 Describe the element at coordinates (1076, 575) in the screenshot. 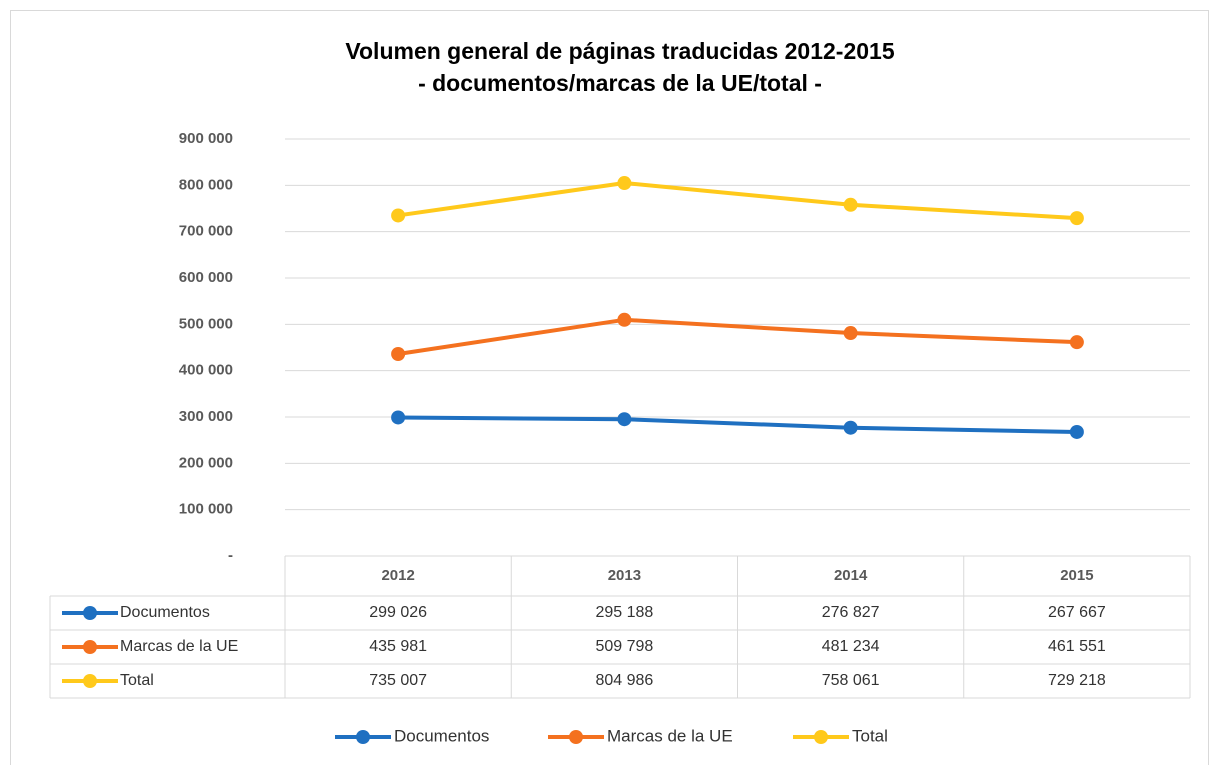

I see `x-tick-label: 2015` at that location.